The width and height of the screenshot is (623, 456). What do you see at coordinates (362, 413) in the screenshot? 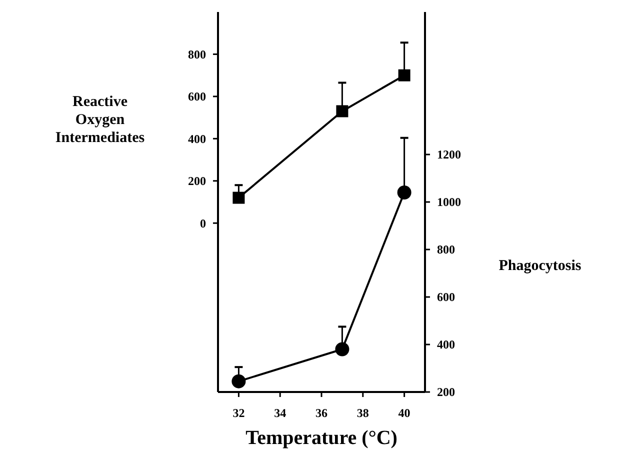
I see `x-tick-label: 38` at bounding box center [362, 413].